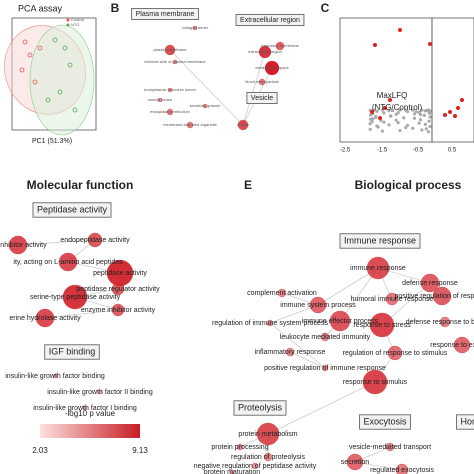 This screenshot has width=474, height=474. I want to click on label: defense response, so click(430, 283).